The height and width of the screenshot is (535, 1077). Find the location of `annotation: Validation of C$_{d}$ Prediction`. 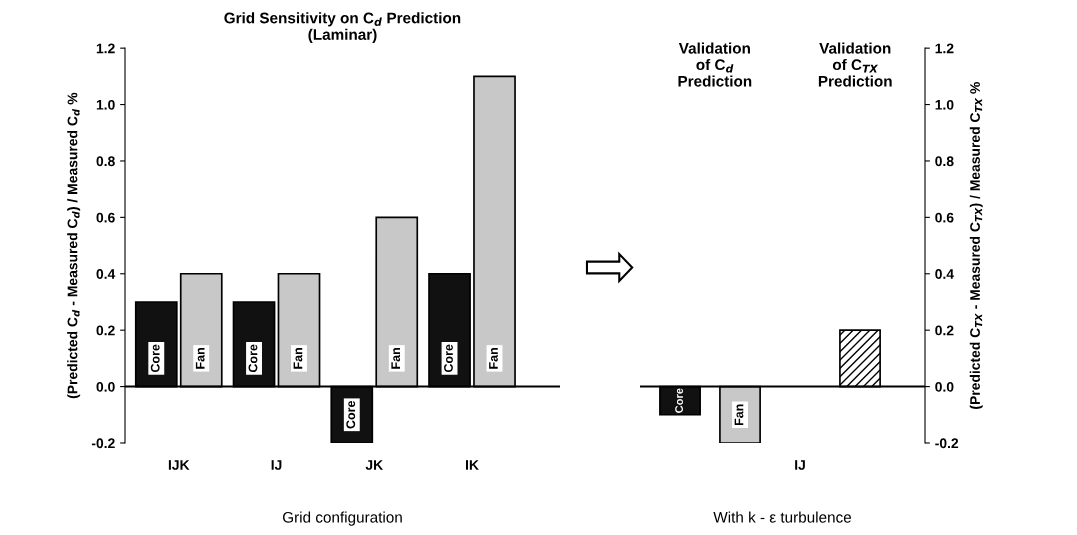

annotation: Validation of C$_{d}$ Prediction is located at coordinates (715, 64).